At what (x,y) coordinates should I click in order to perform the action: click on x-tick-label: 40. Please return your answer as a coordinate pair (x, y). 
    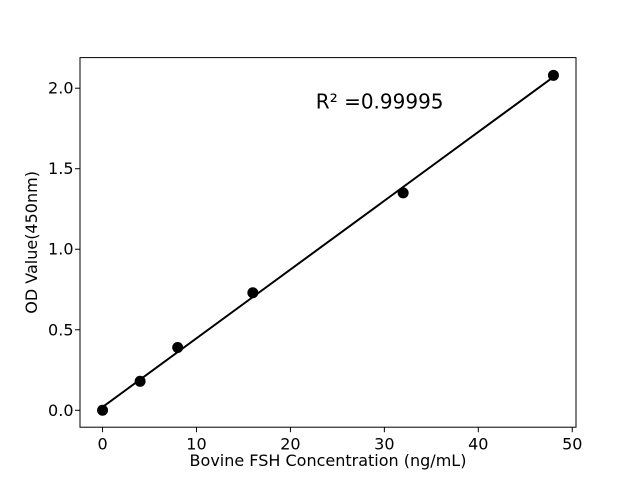
    Looking at the image, I should click on (478, 444).